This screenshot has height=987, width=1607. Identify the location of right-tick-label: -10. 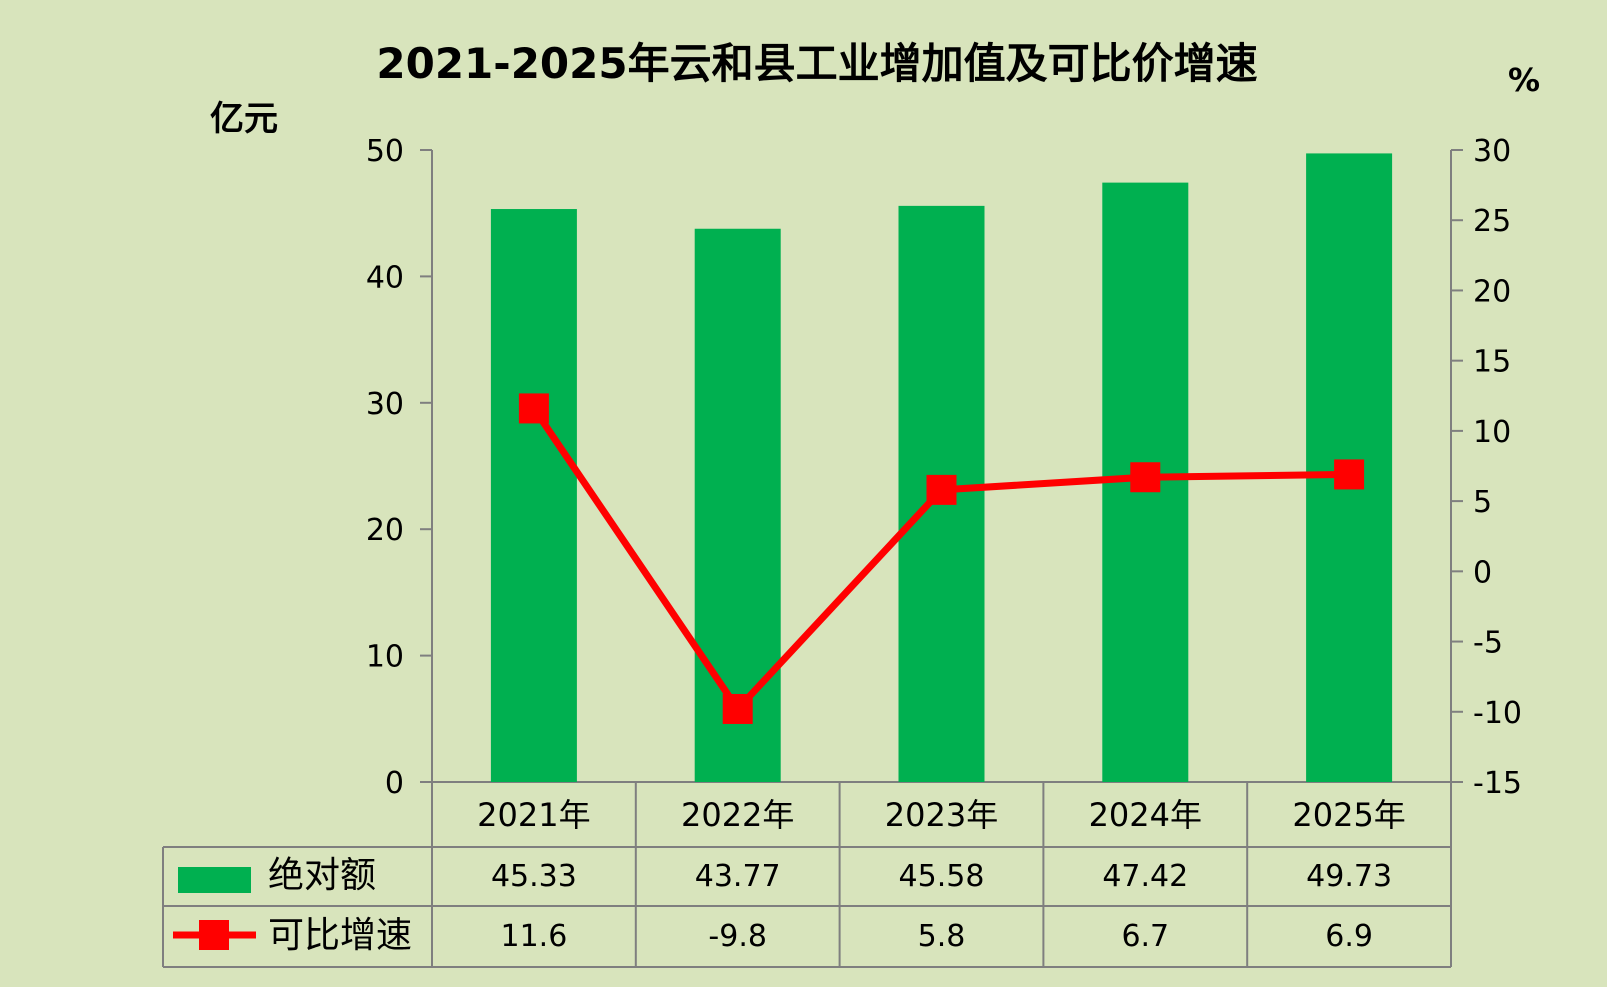
(1497, 713).